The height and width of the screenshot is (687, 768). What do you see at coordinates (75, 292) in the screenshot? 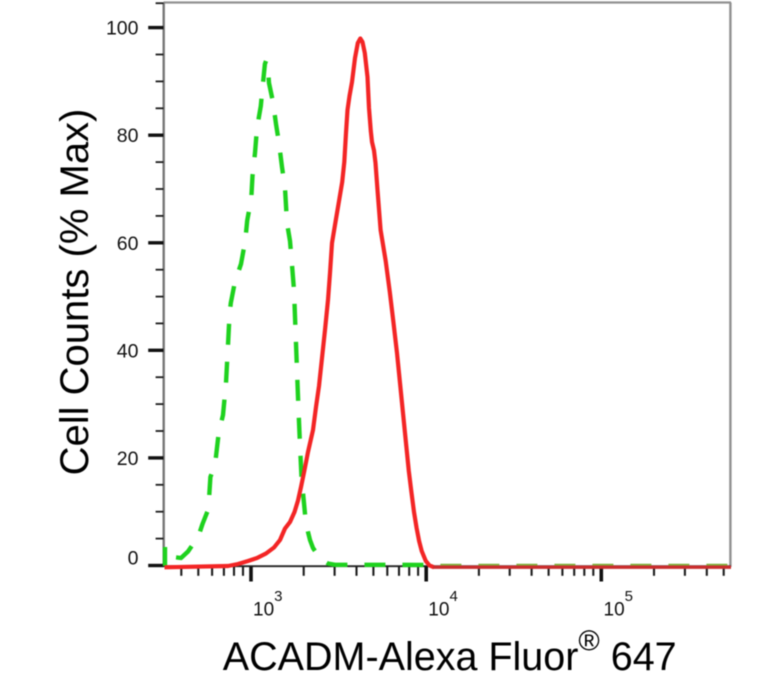
I see `svg-text: Cell Counts (% Max)` at bounding box center [75, 292].